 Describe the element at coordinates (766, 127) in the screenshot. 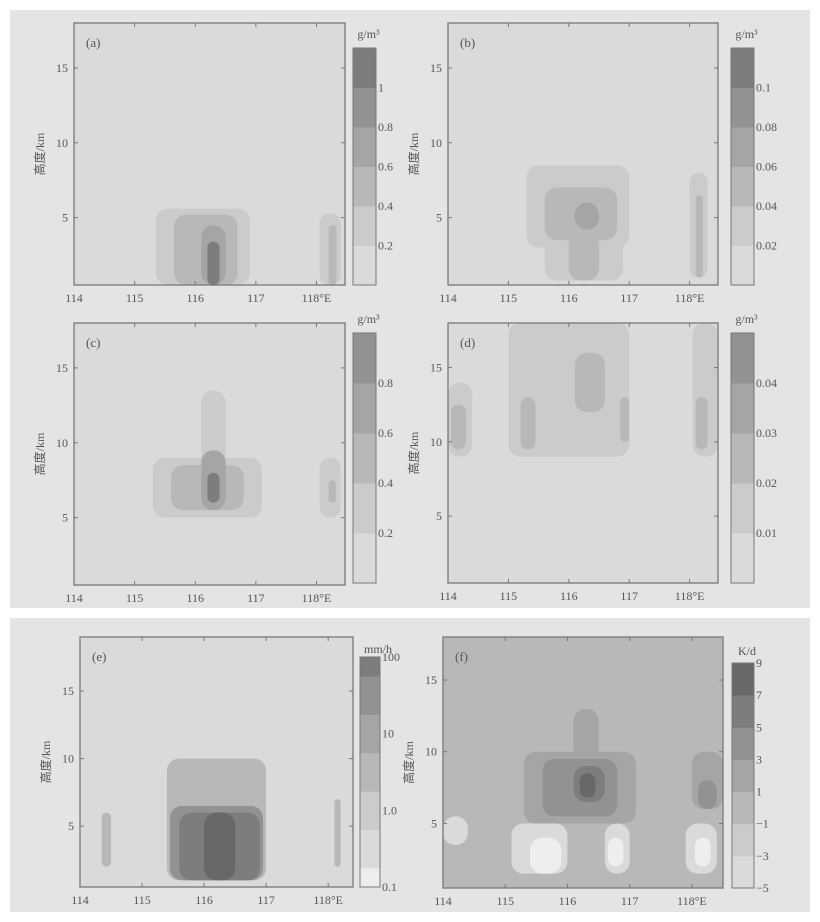

I see `colorbar-tick-label: 0.08` at that location.